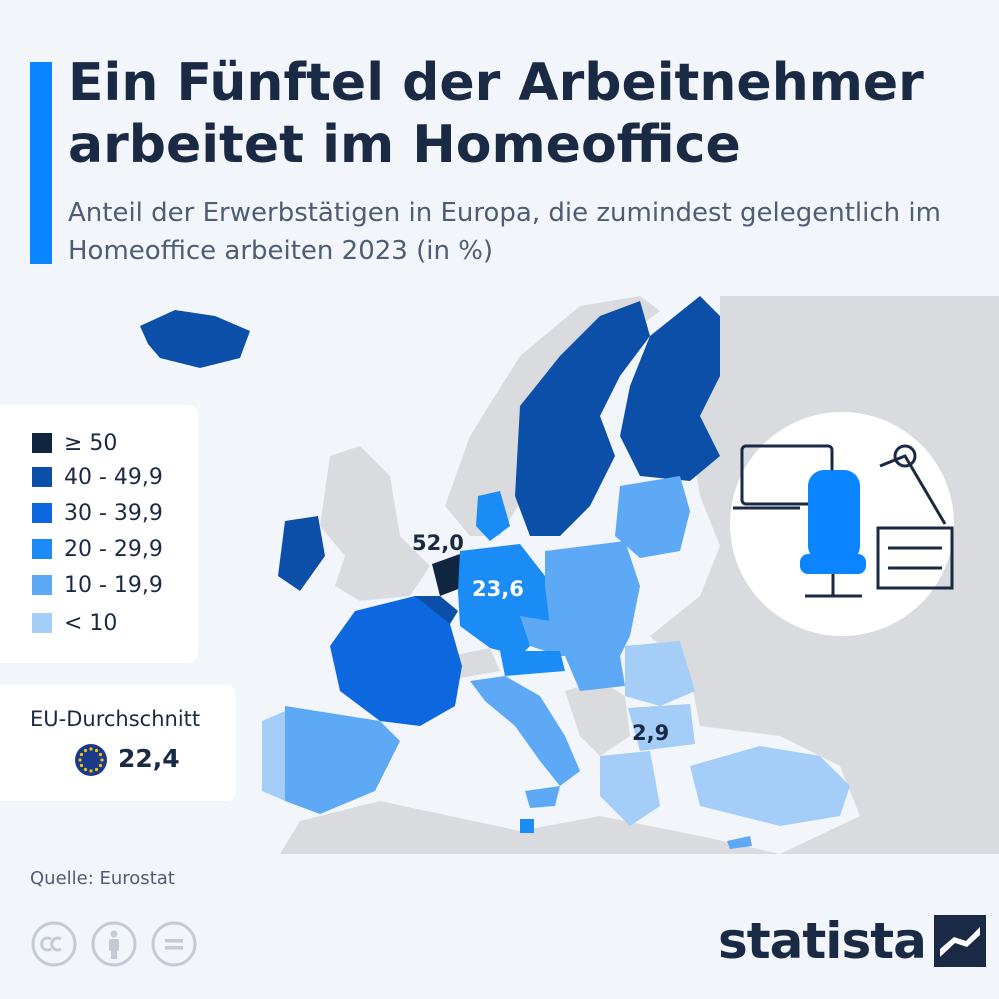 Image resolution: width=999 pixels, height=999 pixels. What do you see at coordinates (436, 610) in the screenshot?
I see `region-belgium-luxembourg` at bounding box center [436, 610].